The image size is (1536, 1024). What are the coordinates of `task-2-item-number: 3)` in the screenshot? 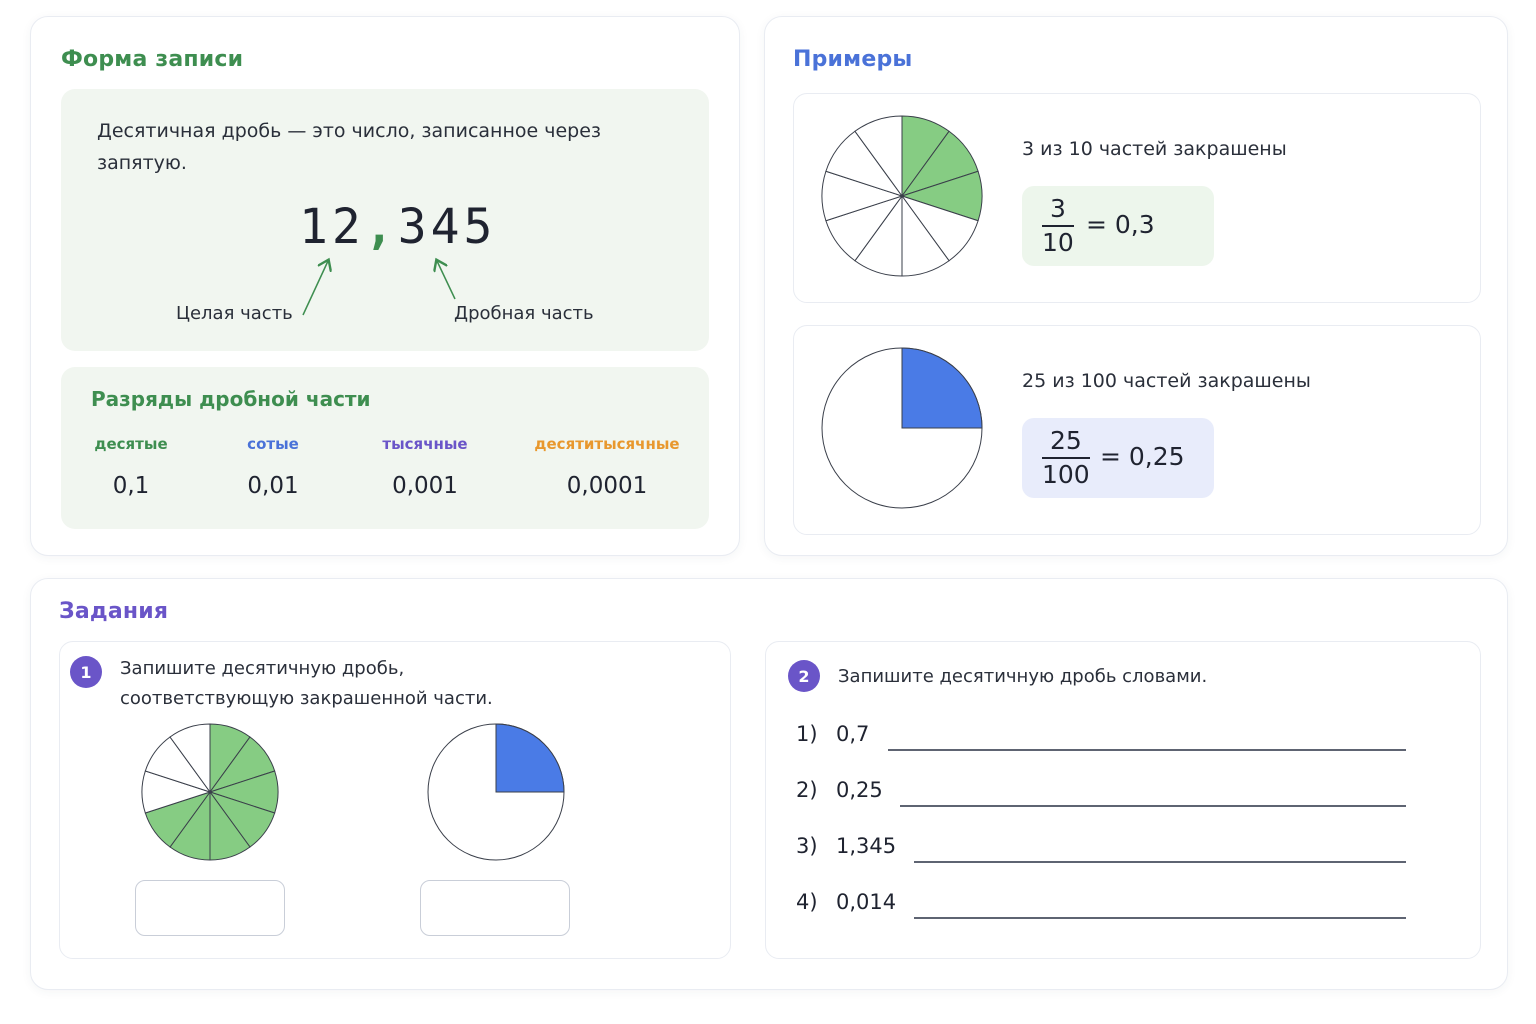 It's located at (807, 846).